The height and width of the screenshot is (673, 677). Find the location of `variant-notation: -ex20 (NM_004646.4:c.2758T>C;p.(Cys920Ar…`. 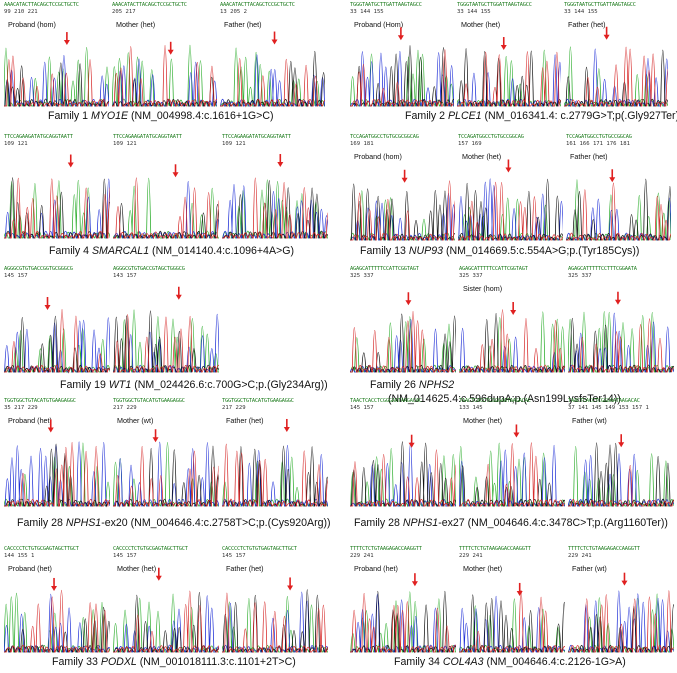

variant-notation: -ex20 (NM_004646.4:c.2758T>C;p.(Cys920Ar… is located at coordinates (216, 523).